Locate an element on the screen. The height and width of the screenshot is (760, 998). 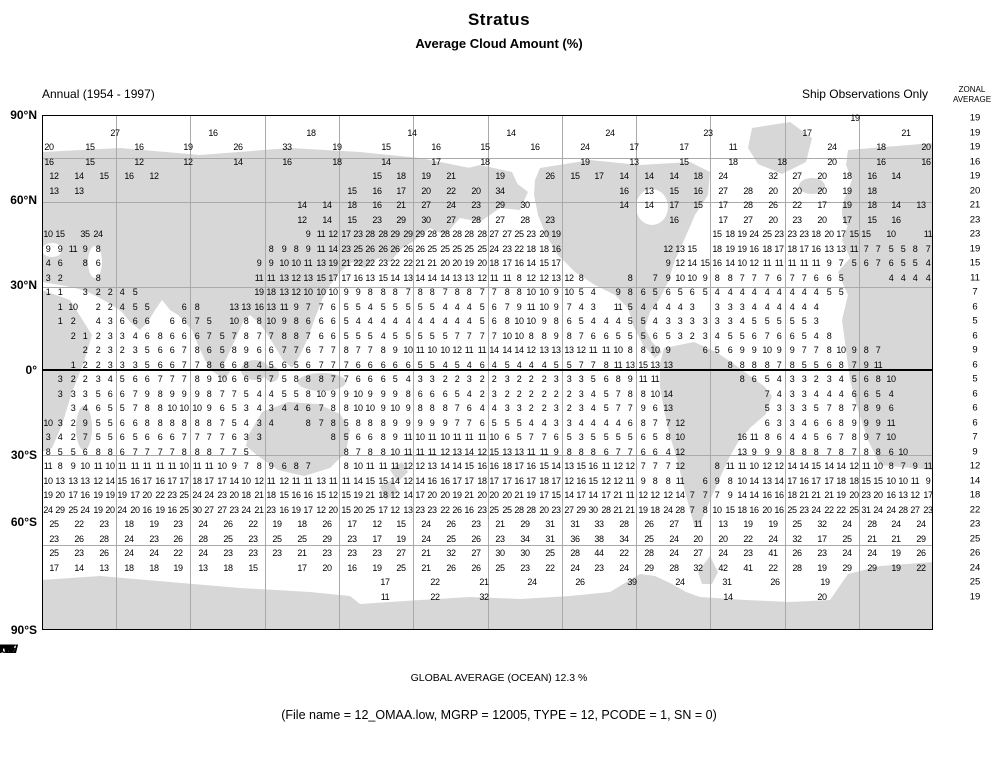
grid-value: 14 is located at coordinates (668, 394).